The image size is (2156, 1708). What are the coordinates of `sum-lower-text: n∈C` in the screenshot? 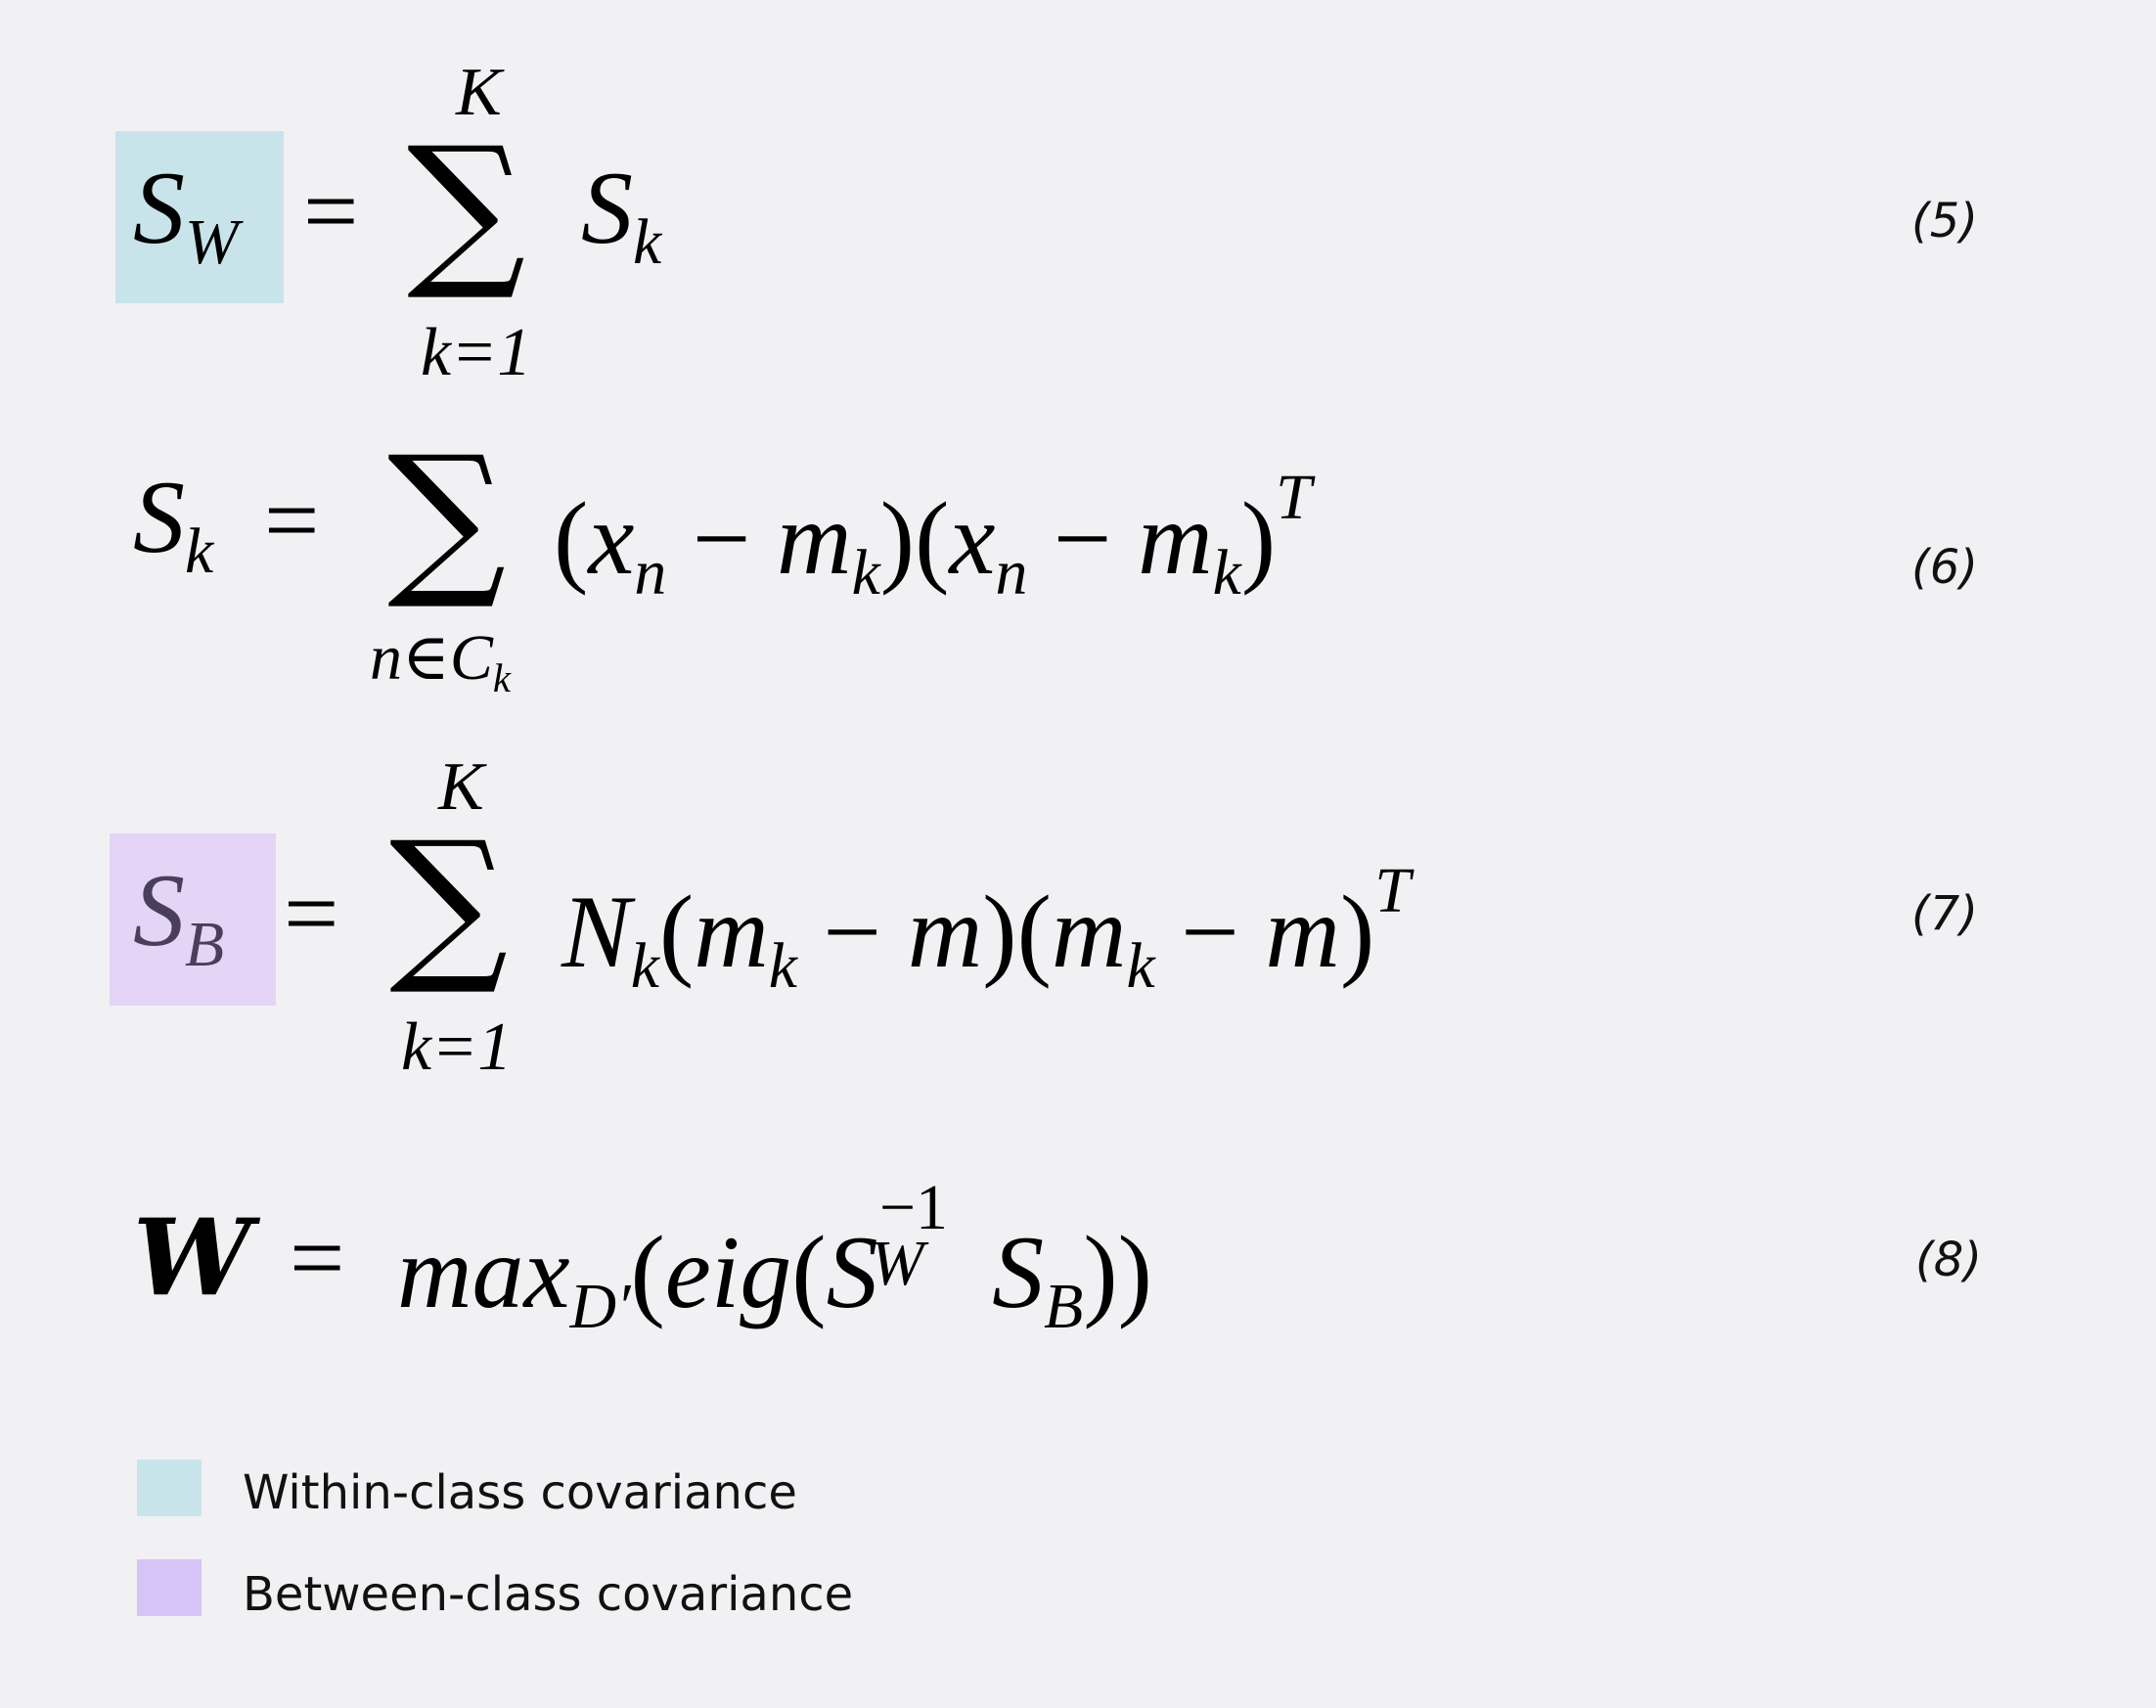 It's located at (431, 658).